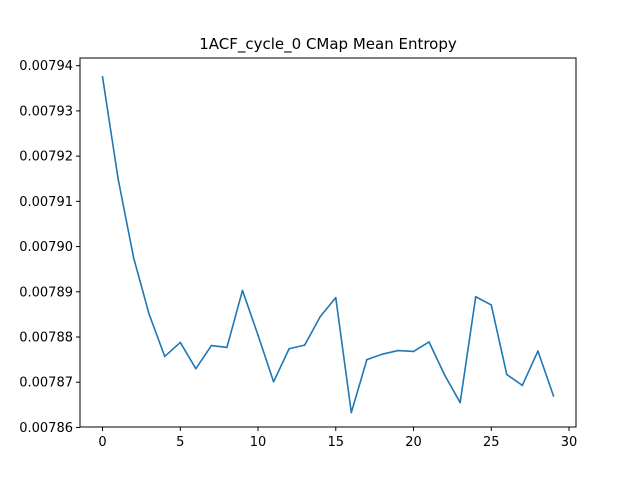  What do you see at coordinates (180, 442) in the screenshot?
I see `x-tick-label: 5` at bounding box center [180, 442].